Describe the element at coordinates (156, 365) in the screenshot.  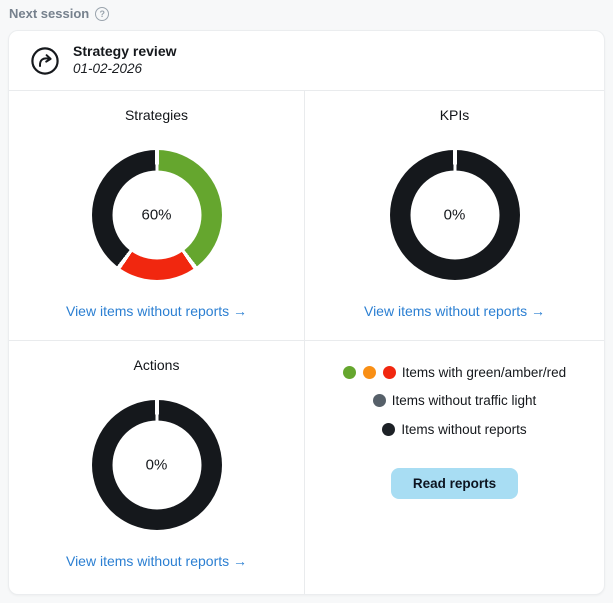
I see `actions-title: Actions` at that location.